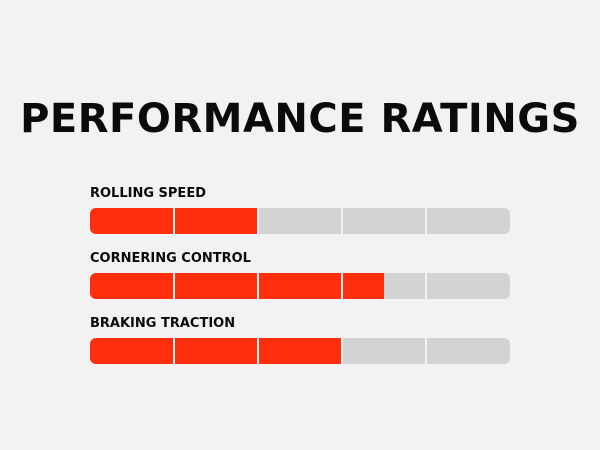  Describe the element at coordinates (170, 258) in the screenshot. I see `rating-label: CORNERING CONTROL` at that location.